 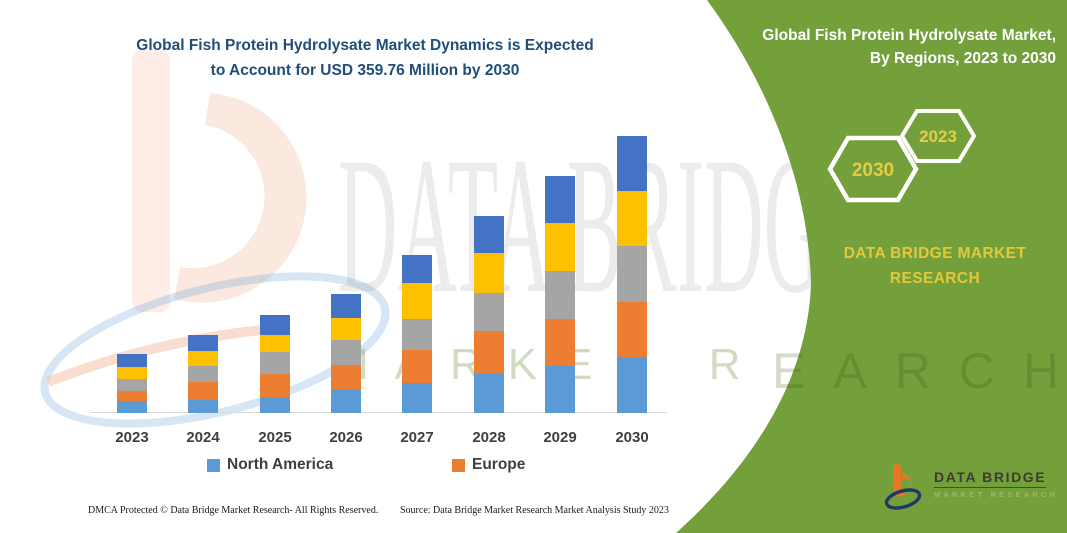 What do you see at coordinates (275, 325) in the screenshot?
I see `bar-segment-2025-s5` at bounding box center [275, 325].